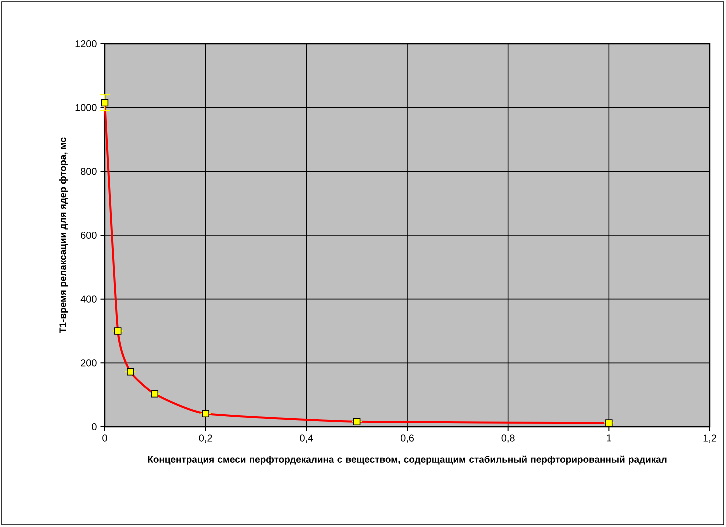 The image size is (726, 527). I want to click on y-axis-title: T1-время релаксации для ядер фтора, мс, so click(63, 236).